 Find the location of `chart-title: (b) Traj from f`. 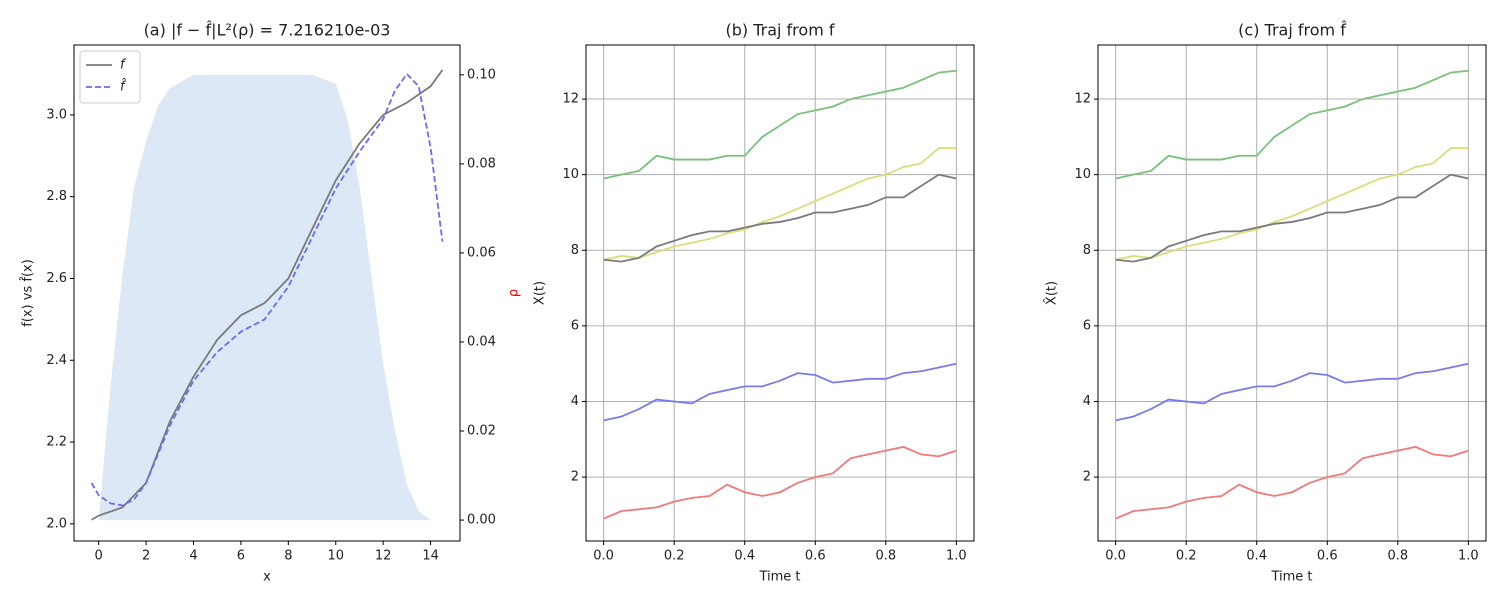

chart-title: (b) Traj from f is located at coordinates (779, 30).